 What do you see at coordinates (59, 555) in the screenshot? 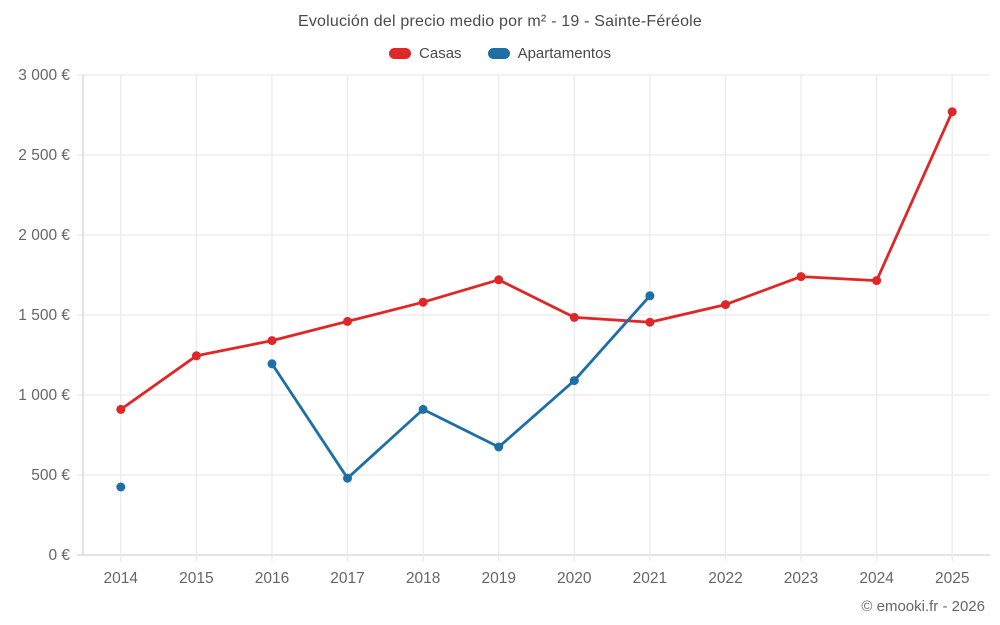
I see `y-axis-label-0: 0 €` at bounding box center [59, 555].